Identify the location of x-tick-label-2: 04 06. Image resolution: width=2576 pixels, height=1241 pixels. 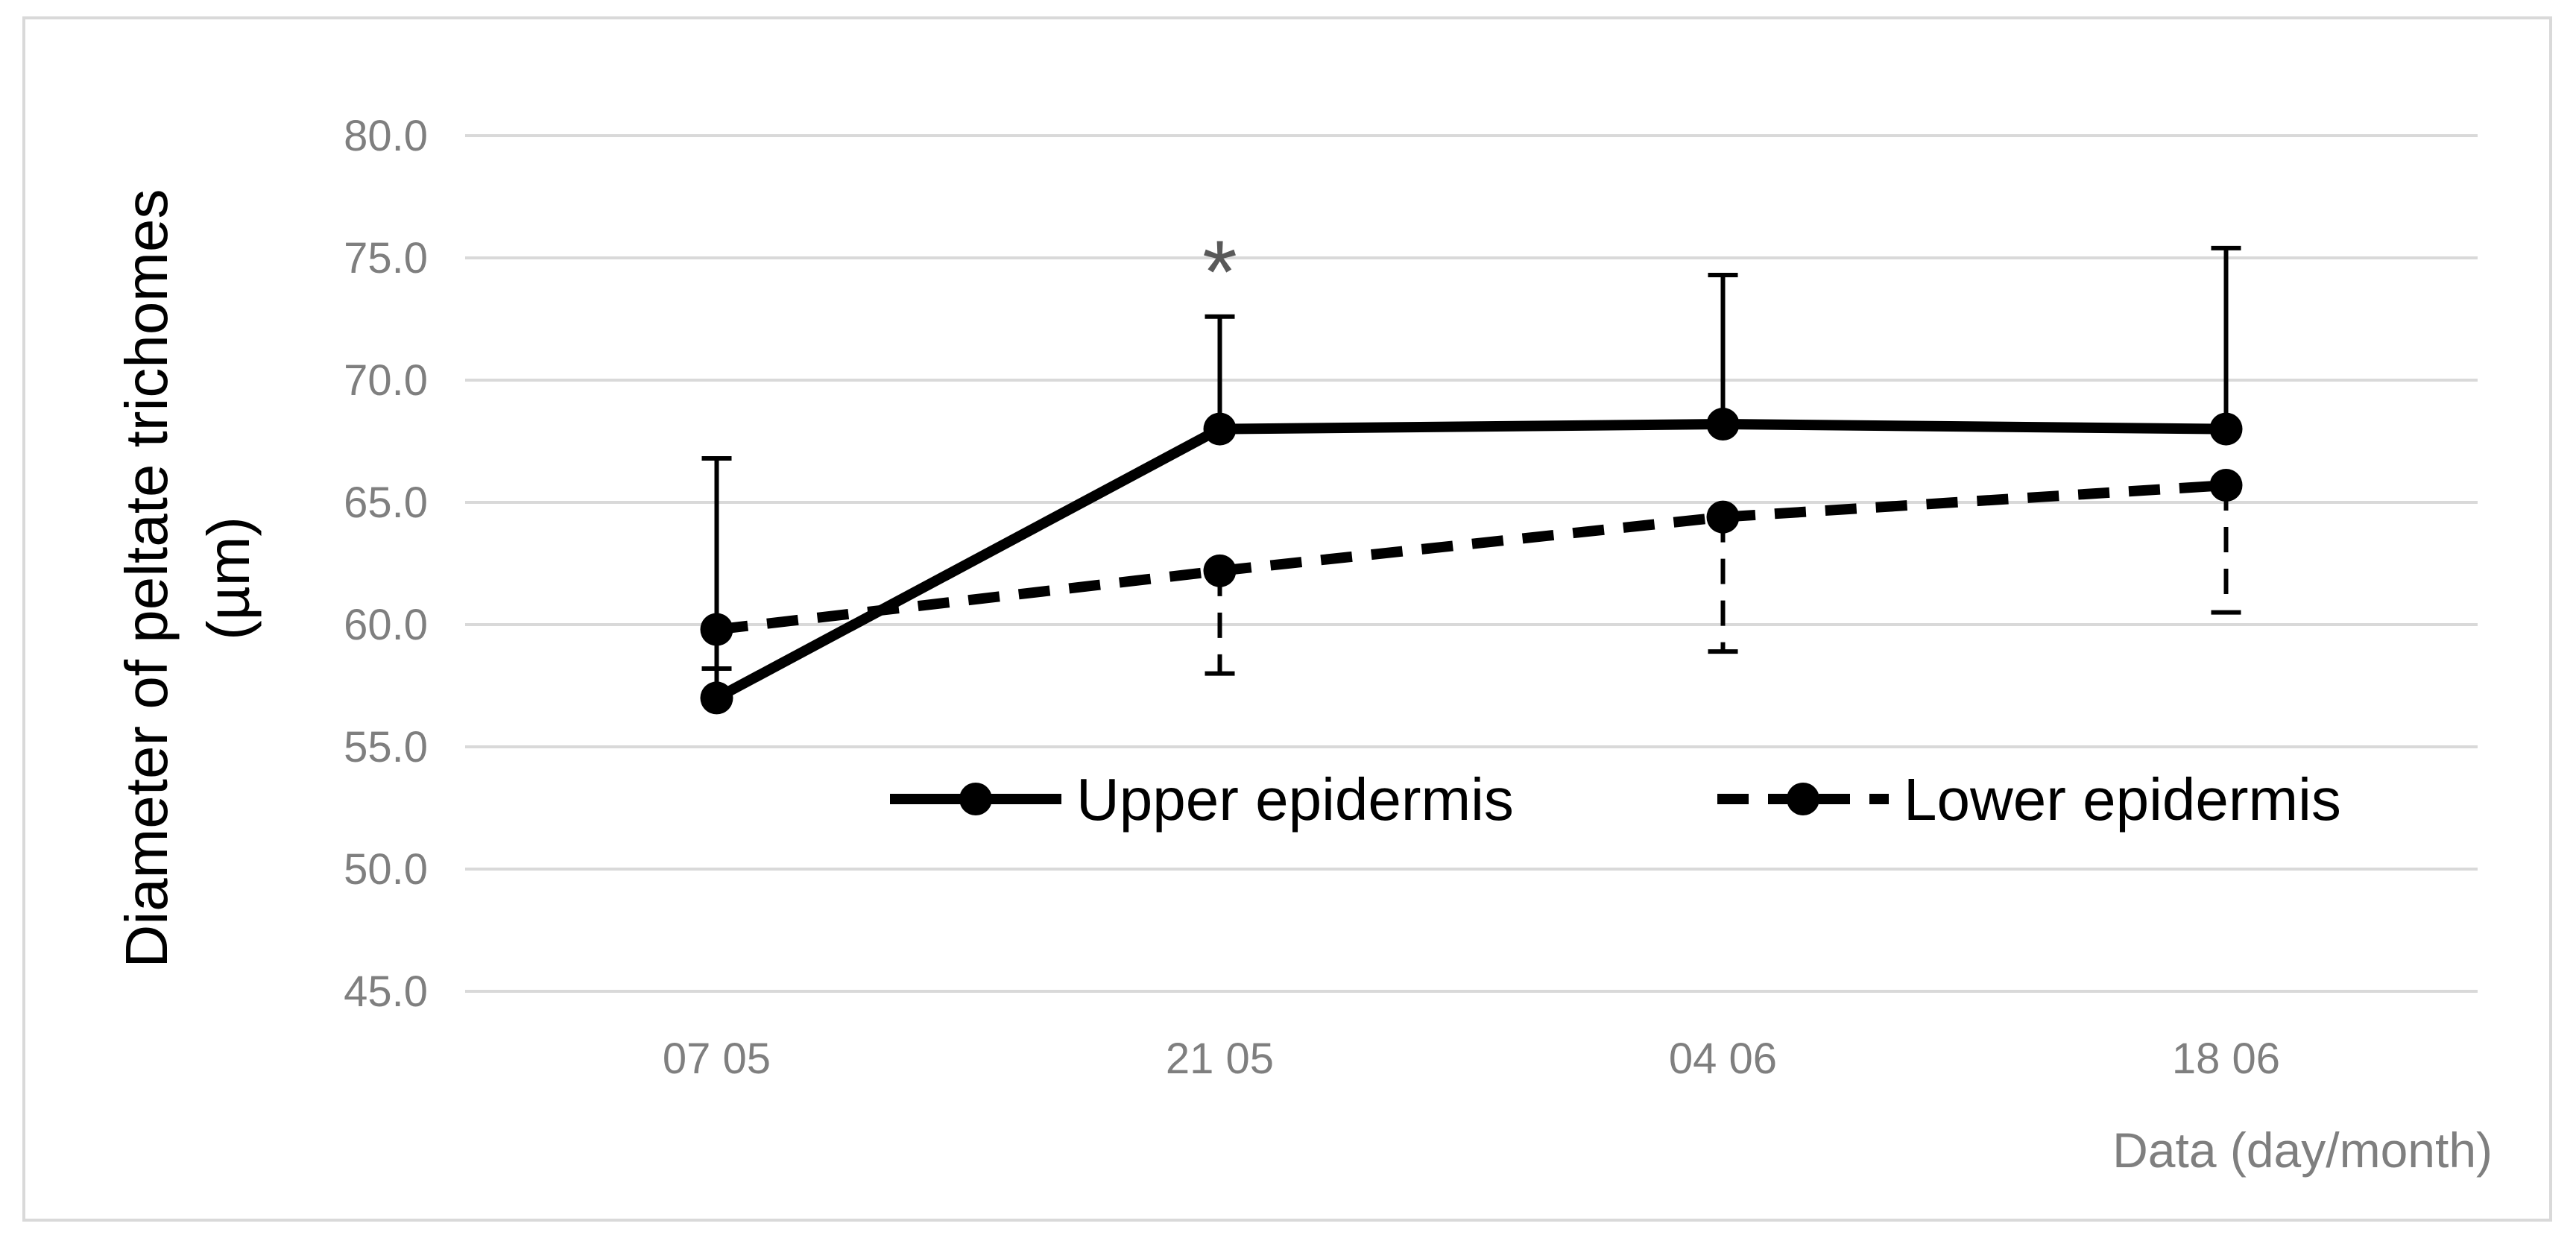
(1723, 1059).